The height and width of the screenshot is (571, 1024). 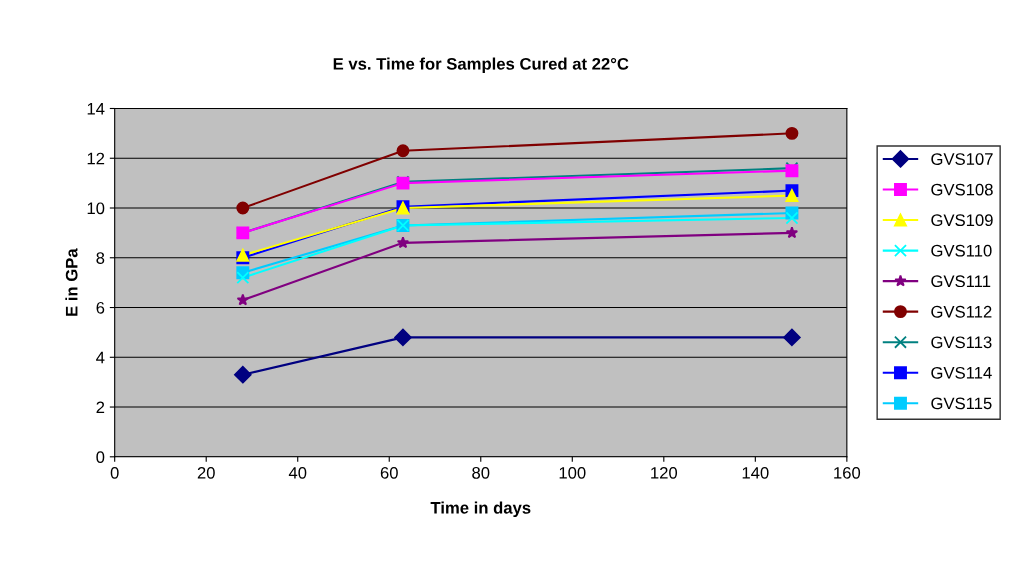 I want to click on chart-title: E vs. Time for Samples Cured at 22°C, so click(x=481, y=65).